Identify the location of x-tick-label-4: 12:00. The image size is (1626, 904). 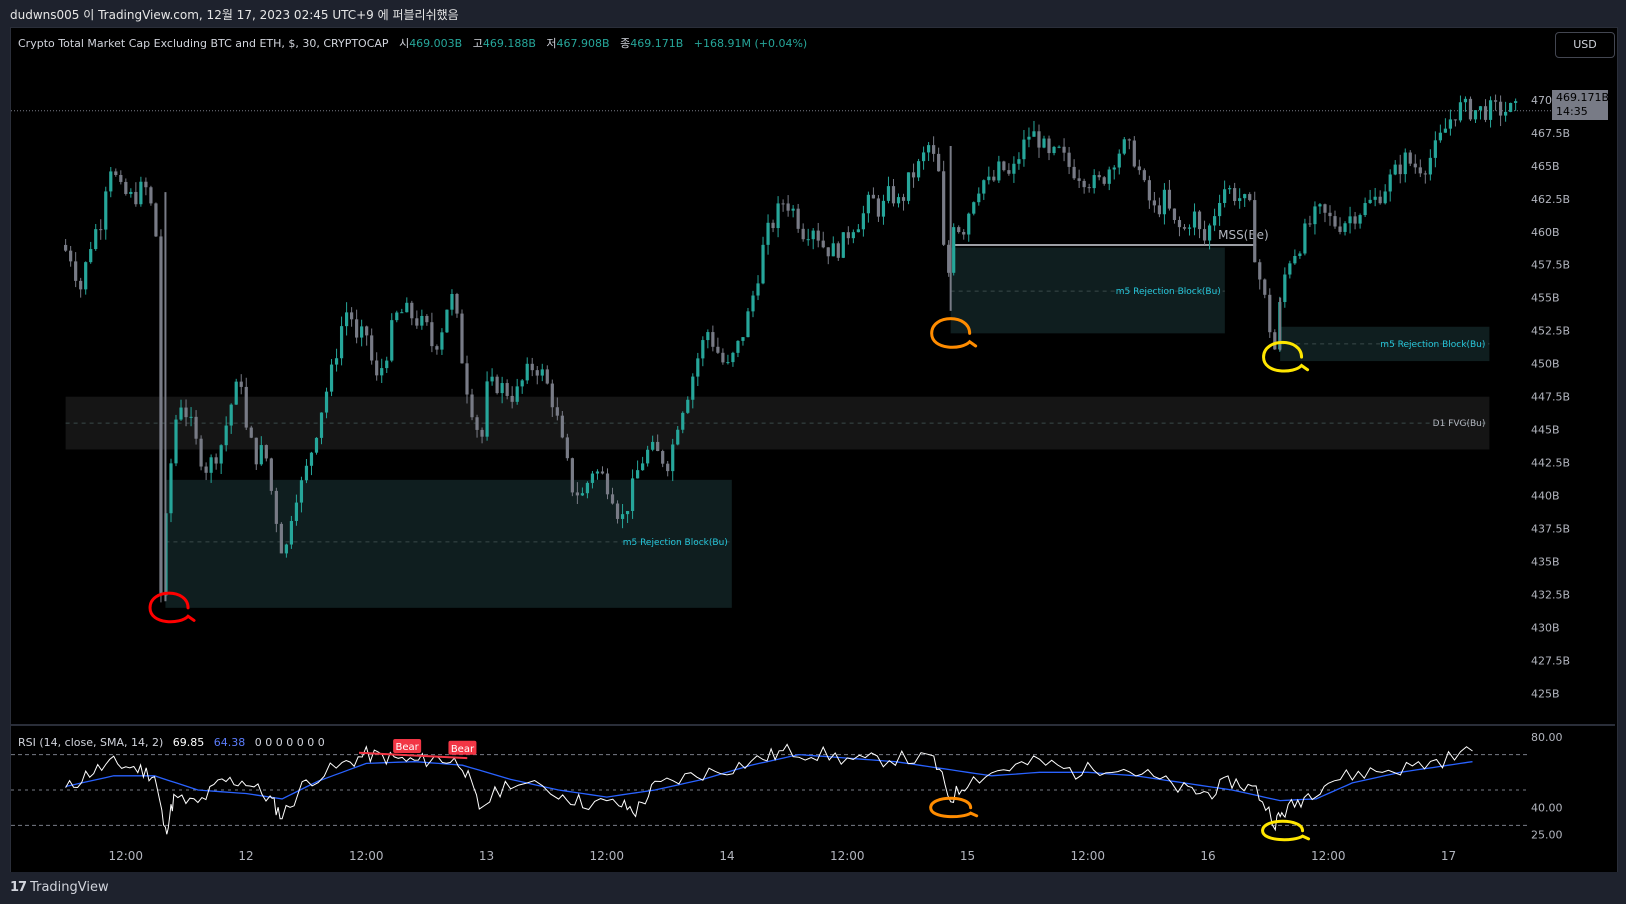
(606, 856).